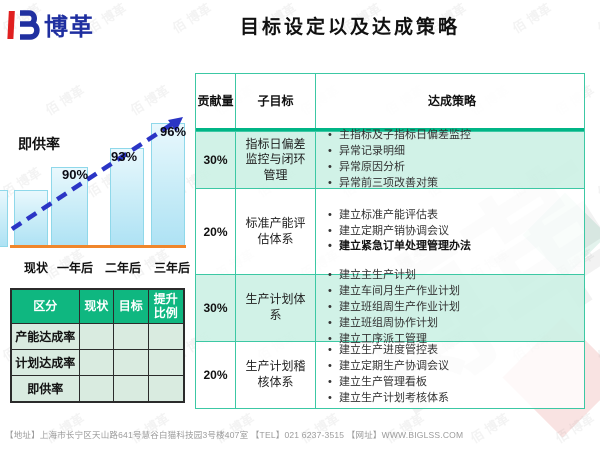 This screenshot has height=449, width=600. Describe the element at coordinates (276, 308) in the screenshot. I see `subgoal-cell: 生产计划体系` at that location.